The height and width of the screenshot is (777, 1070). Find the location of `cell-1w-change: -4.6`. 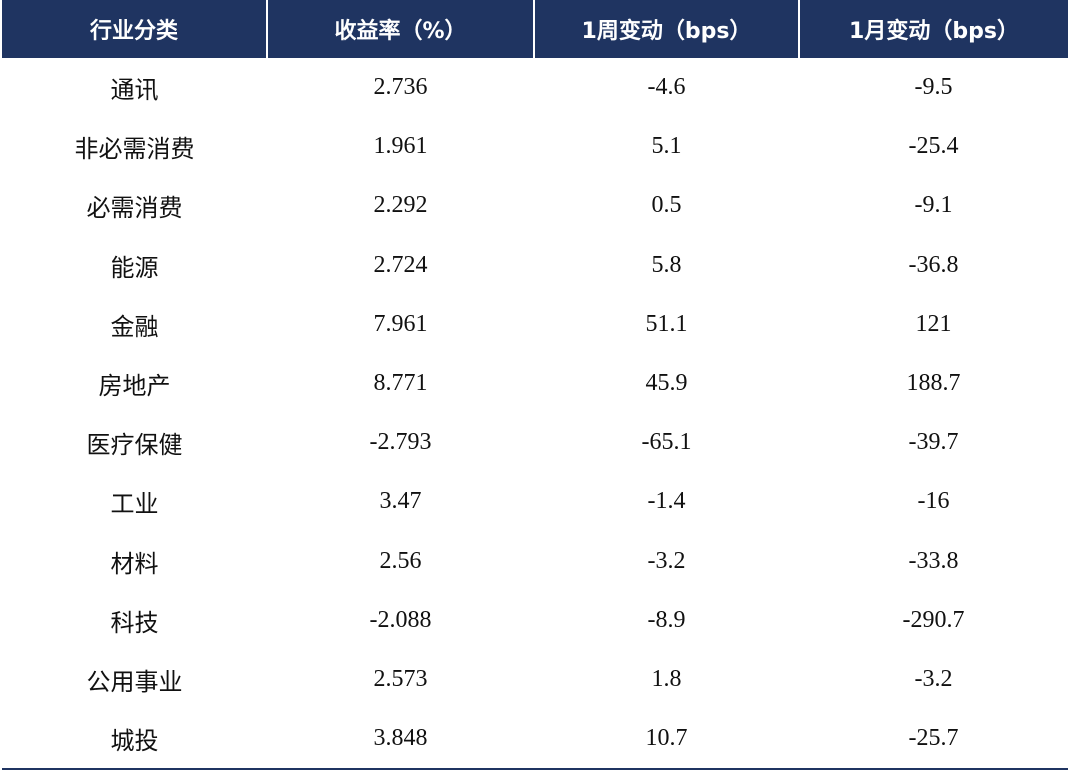

cell-1w-change: -4.6 is located at coordinates (666, 87).